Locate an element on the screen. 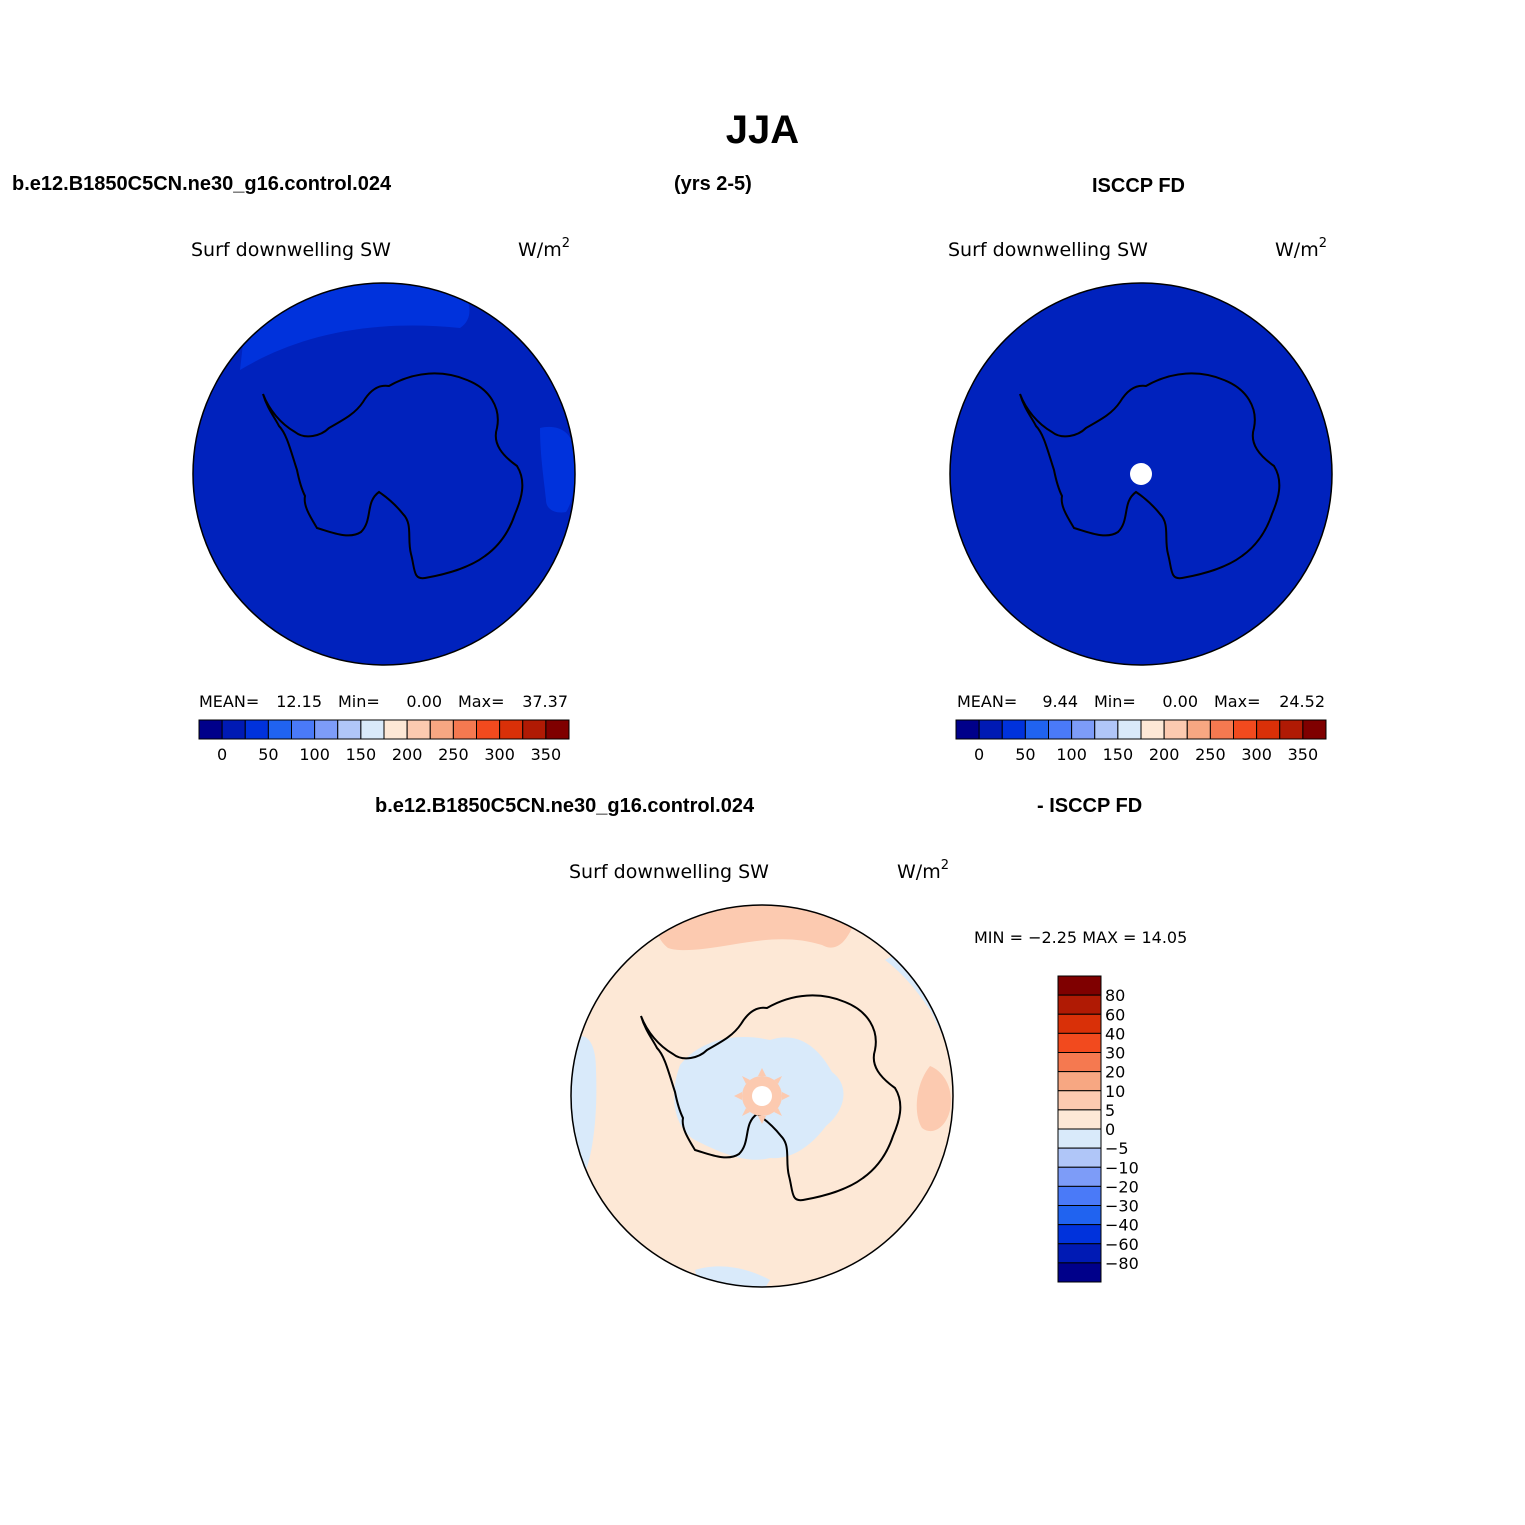  panel-model-mean-value: 12.15 is located at coordinates (299, 701).